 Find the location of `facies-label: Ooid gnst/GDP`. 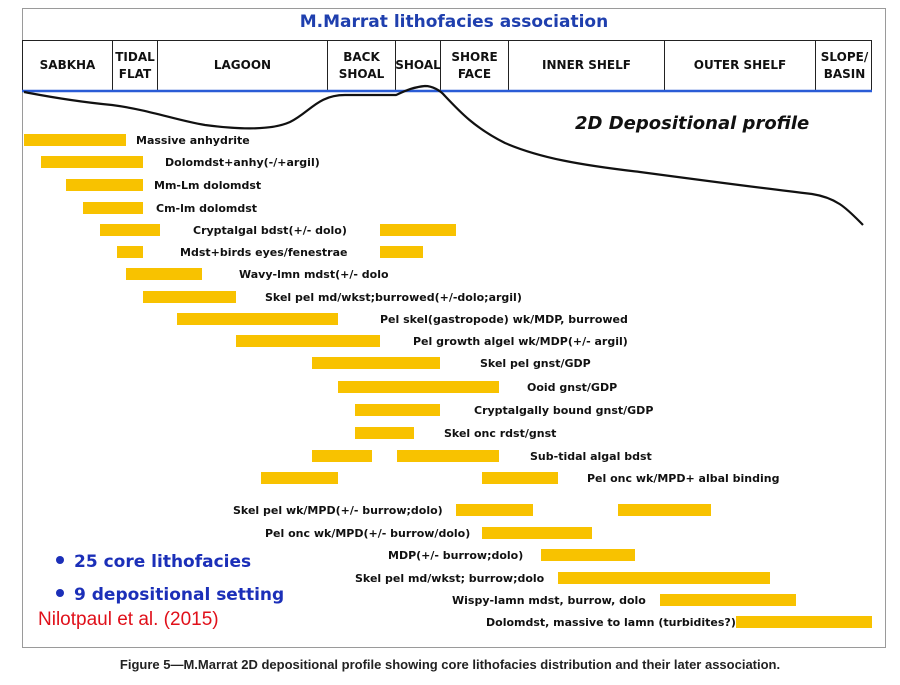

facies-label: Ooid gnst/GDP is located at coordinates (572, 387).